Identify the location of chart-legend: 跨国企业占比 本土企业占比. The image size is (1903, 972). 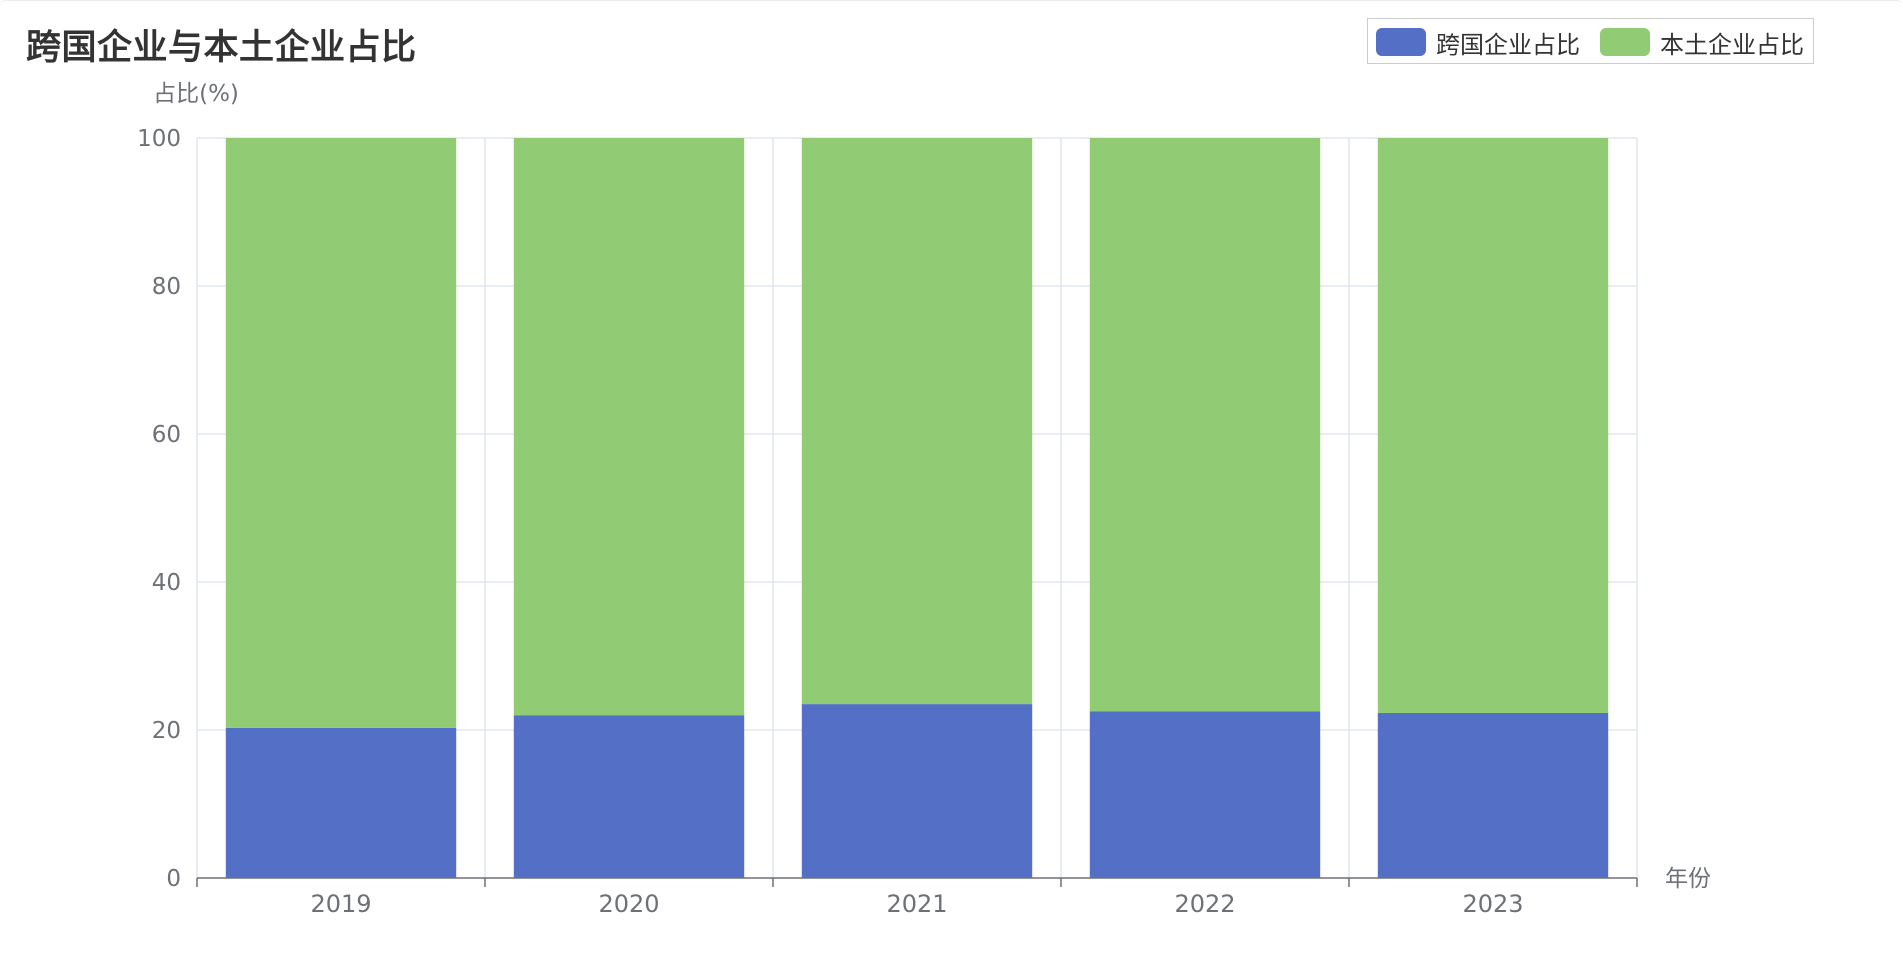
(1590, 41).